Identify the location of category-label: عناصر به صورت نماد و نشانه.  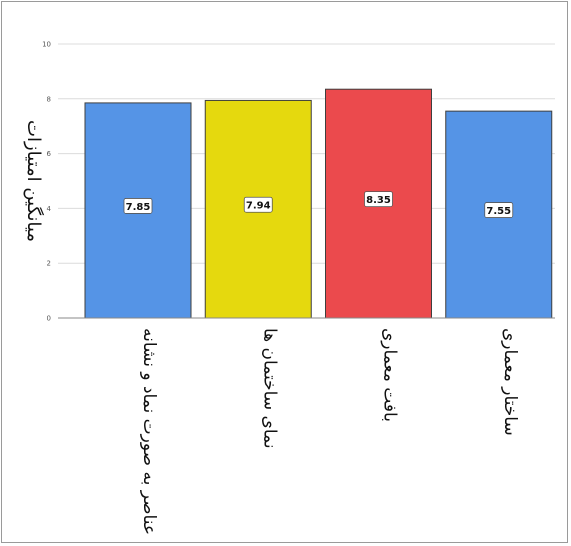
(149, 431).